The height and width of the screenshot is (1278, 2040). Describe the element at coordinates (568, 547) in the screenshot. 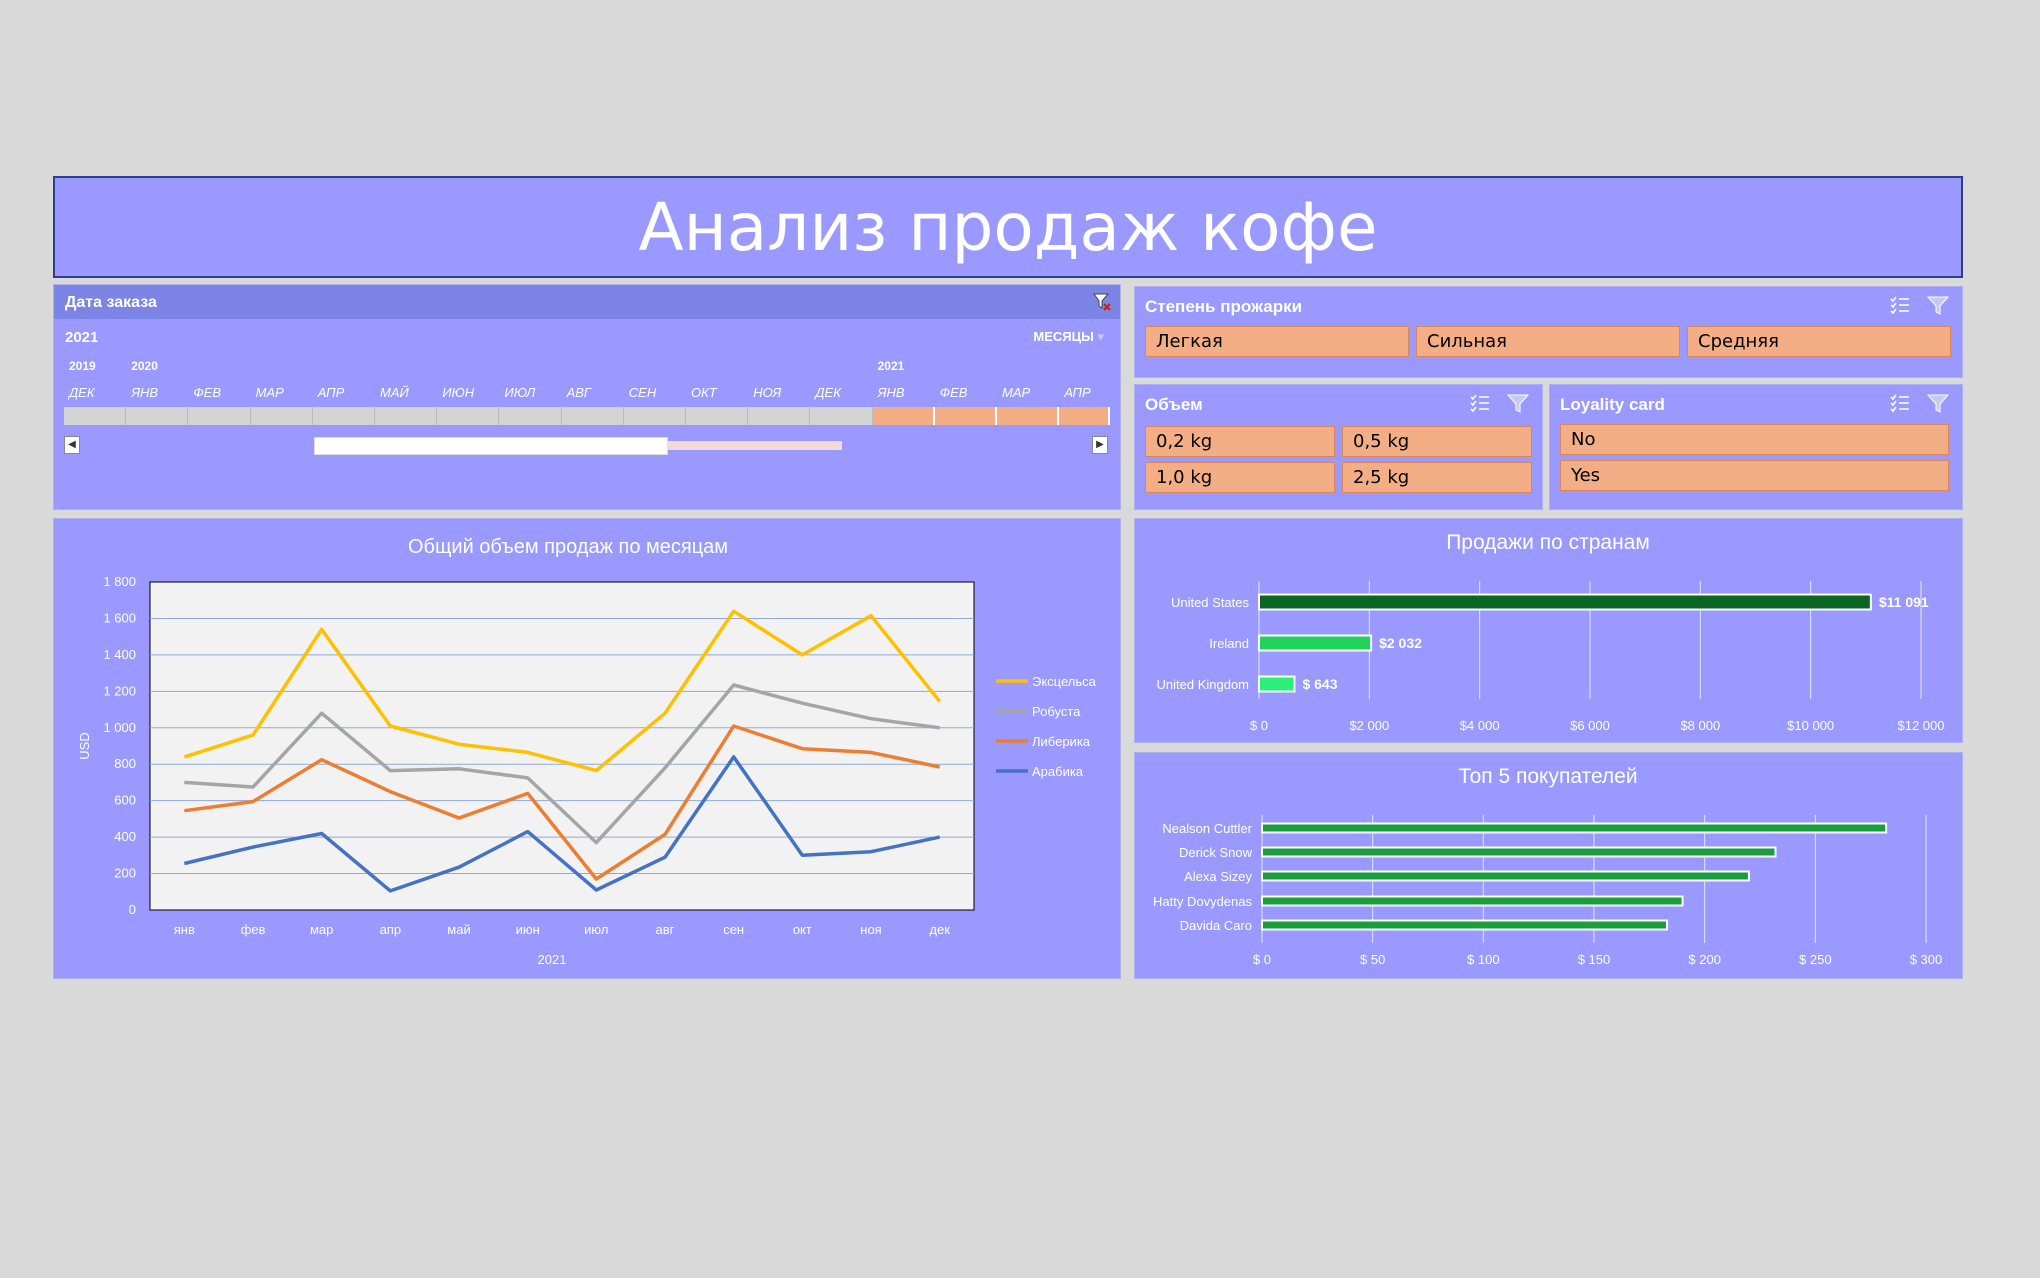

I see `line-chart-title: Общий объем продаж по месяцам` at that location.